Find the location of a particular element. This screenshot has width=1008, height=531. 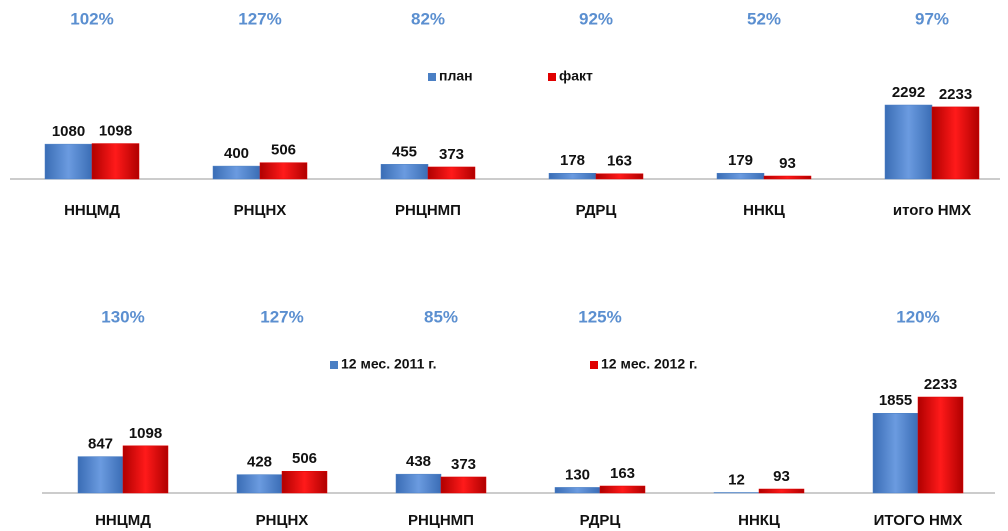

legend-label: факт is located at coordinates (576, 76).